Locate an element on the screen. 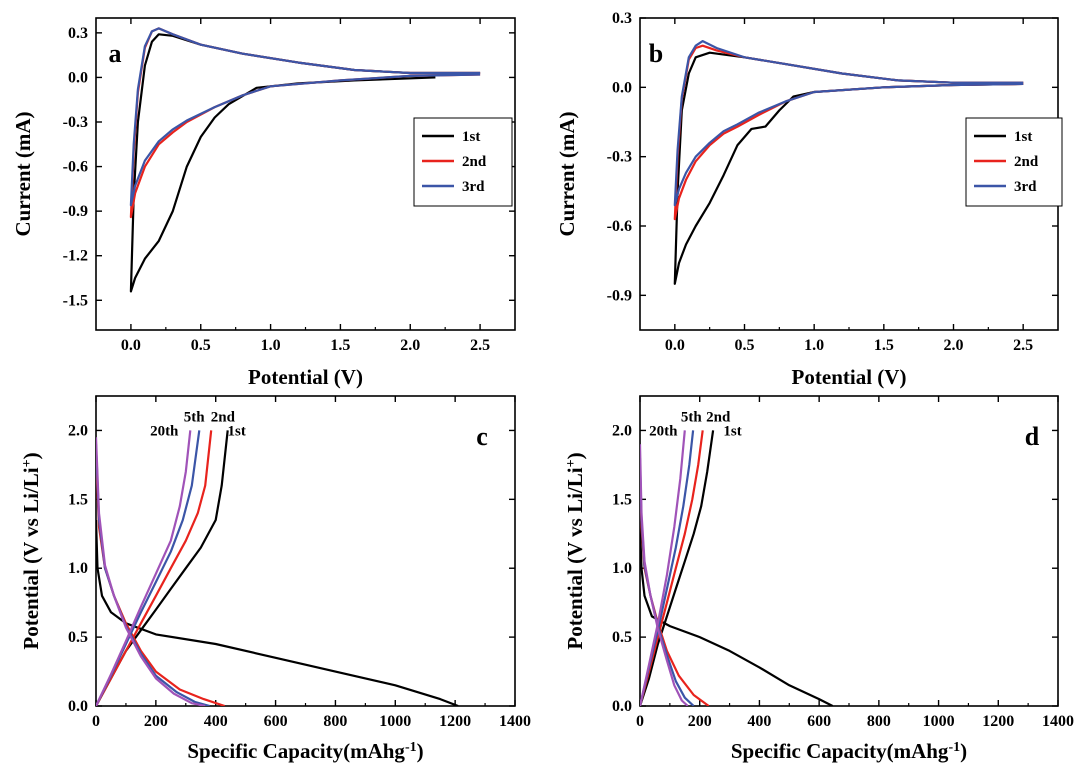 This screenshot has height=771, width=1081. panel-letter: b is located at coordinates (656, 53).